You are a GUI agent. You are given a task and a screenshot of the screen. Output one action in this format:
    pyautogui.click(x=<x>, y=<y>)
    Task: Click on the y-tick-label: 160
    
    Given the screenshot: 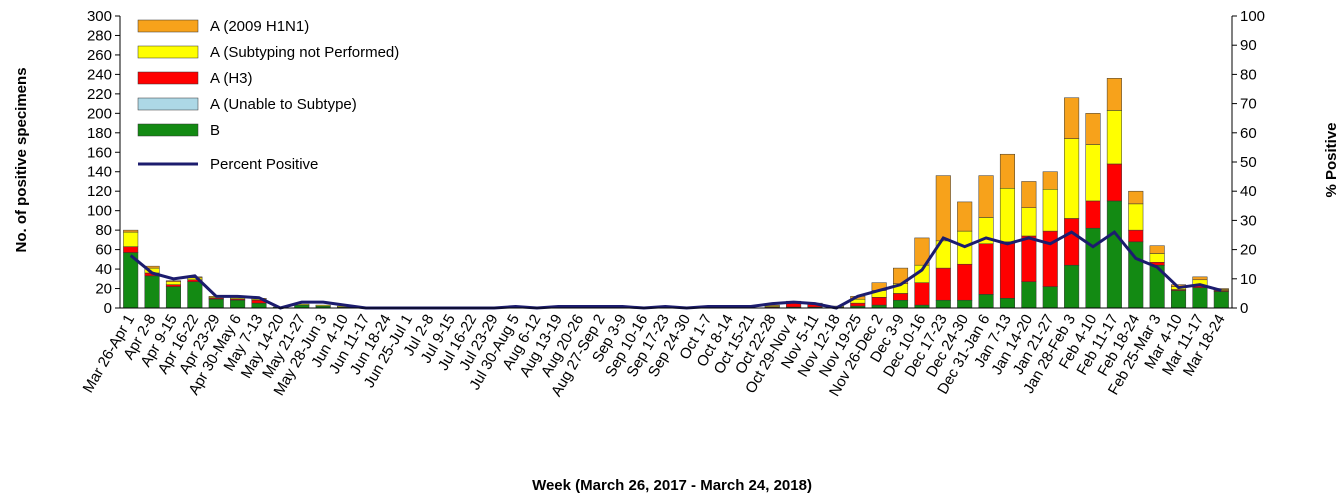 What is the action you would take?
    pyautogui.click(x=99, y=152)
    